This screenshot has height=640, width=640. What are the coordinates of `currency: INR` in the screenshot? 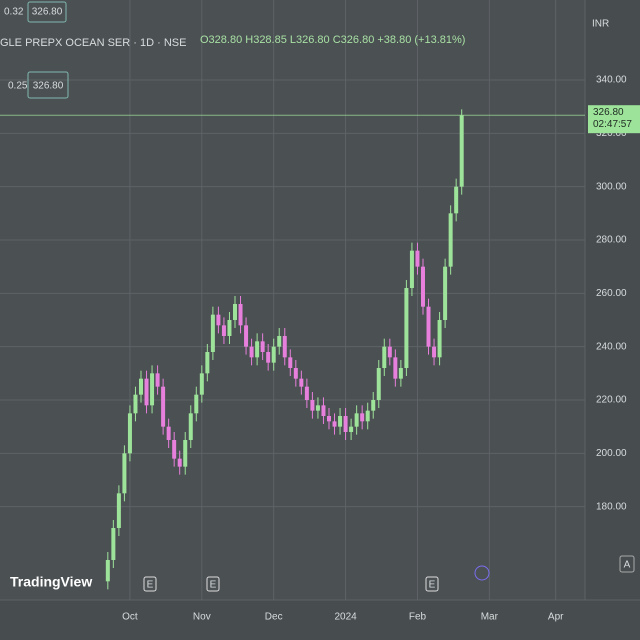 It's located at (600, 24).